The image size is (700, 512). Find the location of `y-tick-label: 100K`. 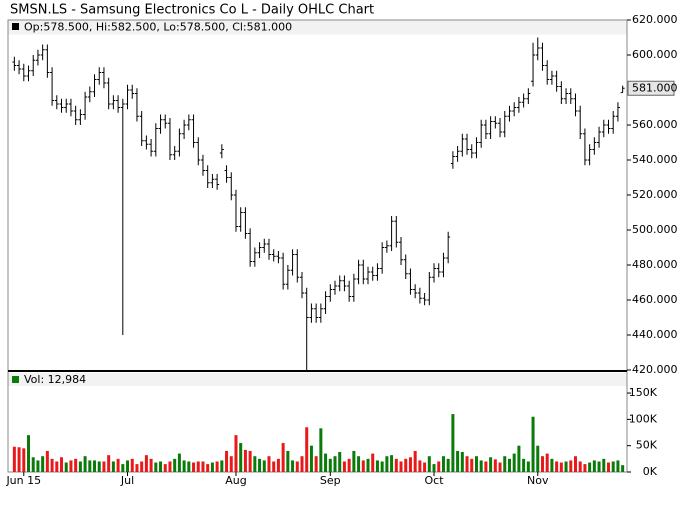

y-tick-label: 100K is located at coordinates (643, 418).